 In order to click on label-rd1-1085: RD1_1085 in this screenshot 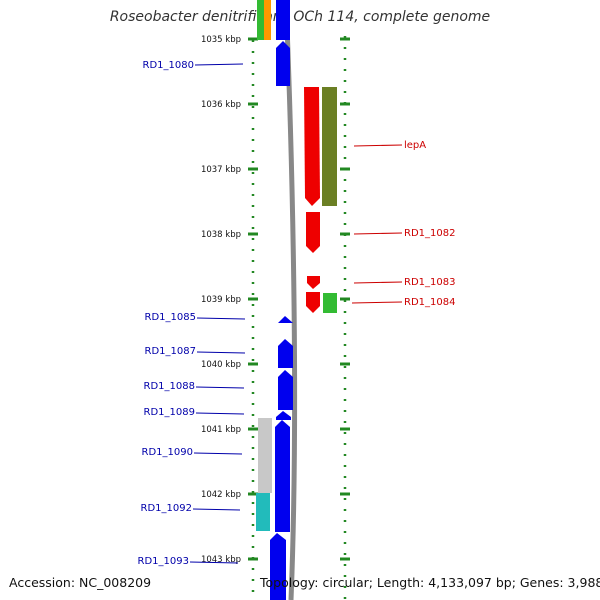, I will do `click(170, 317)`.